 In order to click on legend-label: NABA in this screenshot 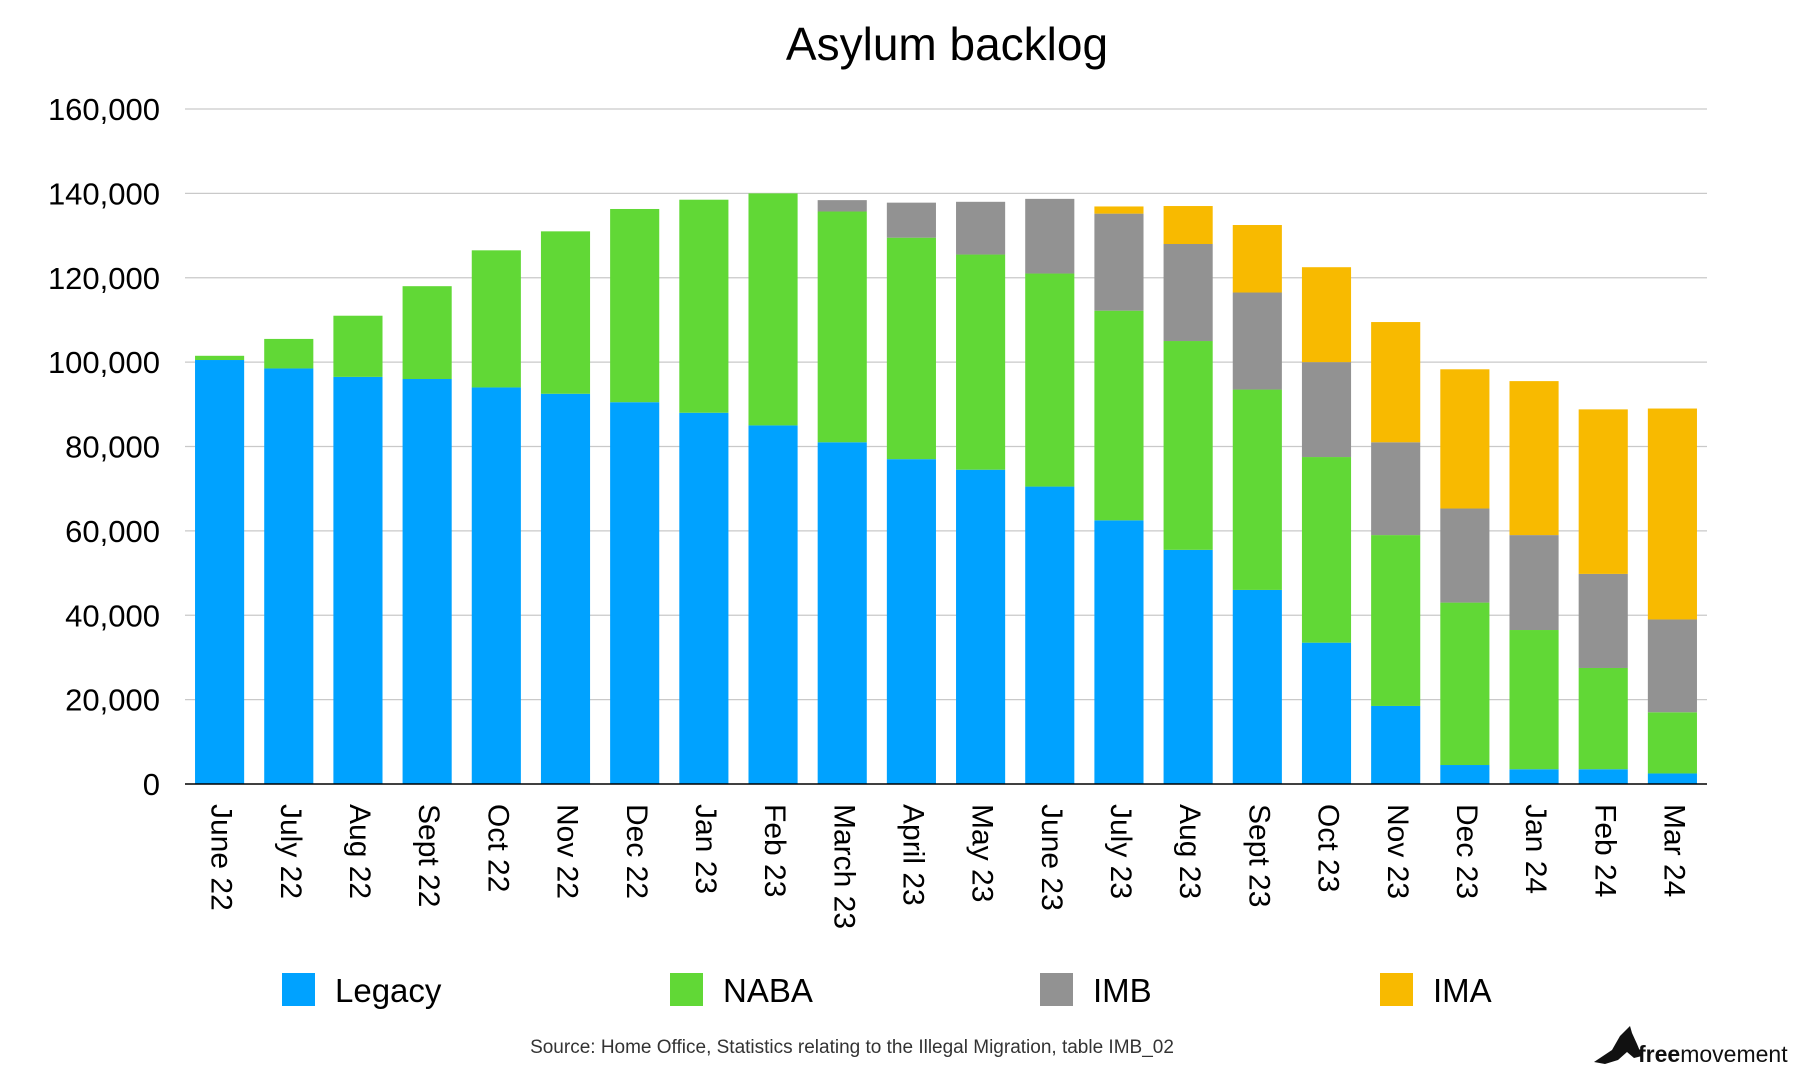, I will do `click(768, 990)`.